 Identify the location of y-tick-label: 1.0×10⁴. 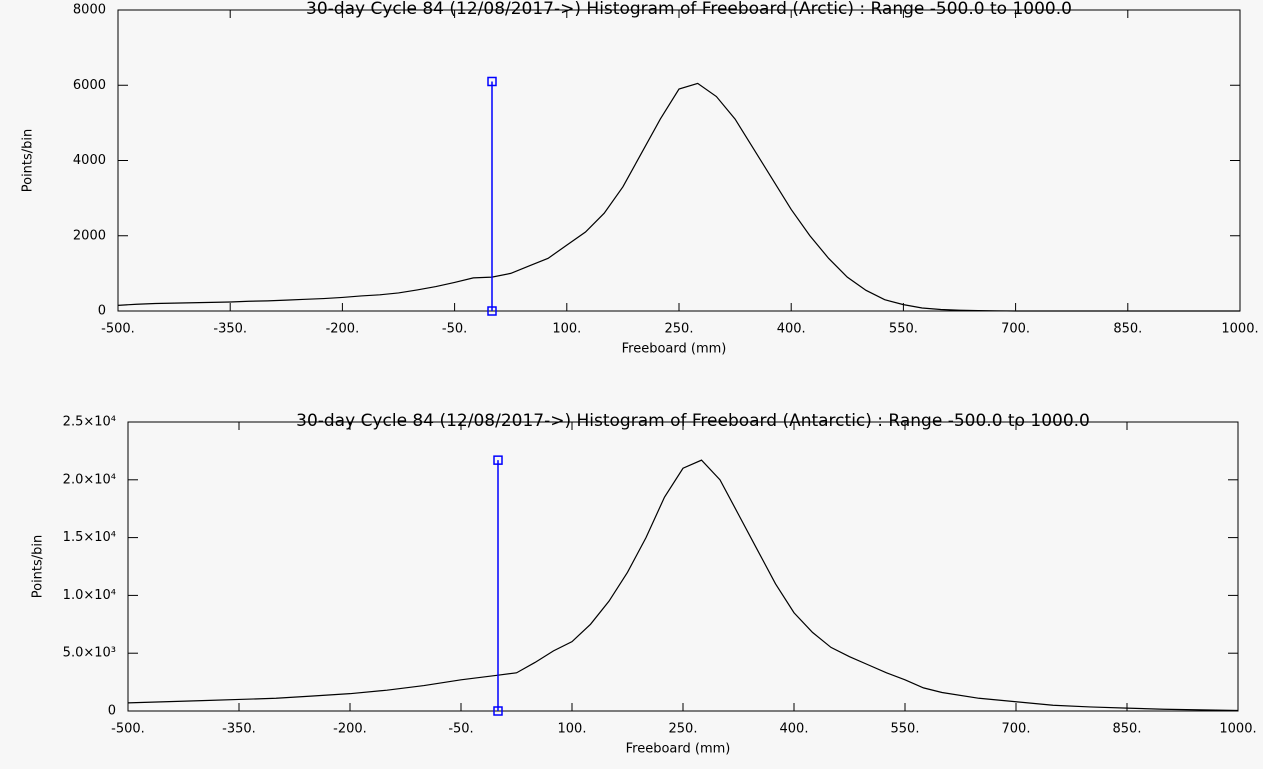
(89, 595).